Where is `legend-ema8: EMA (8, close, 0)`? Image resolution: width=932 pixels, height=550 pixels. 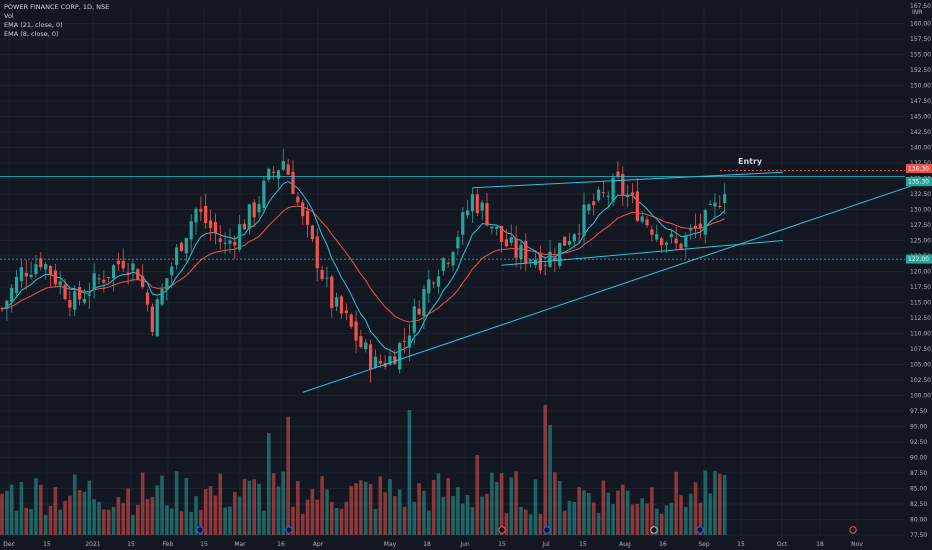
legend-ema8: EMA (8, close, 0) is located at coordinates (31, 34).